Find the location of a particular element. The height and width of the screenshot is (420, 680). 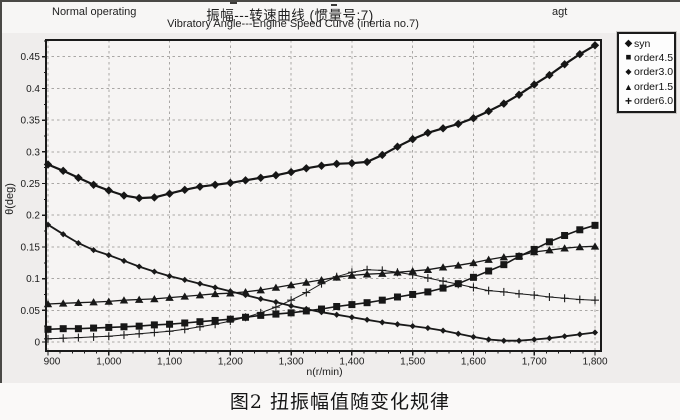

svg-text: 0.35 is located at coordinates (31, 121).